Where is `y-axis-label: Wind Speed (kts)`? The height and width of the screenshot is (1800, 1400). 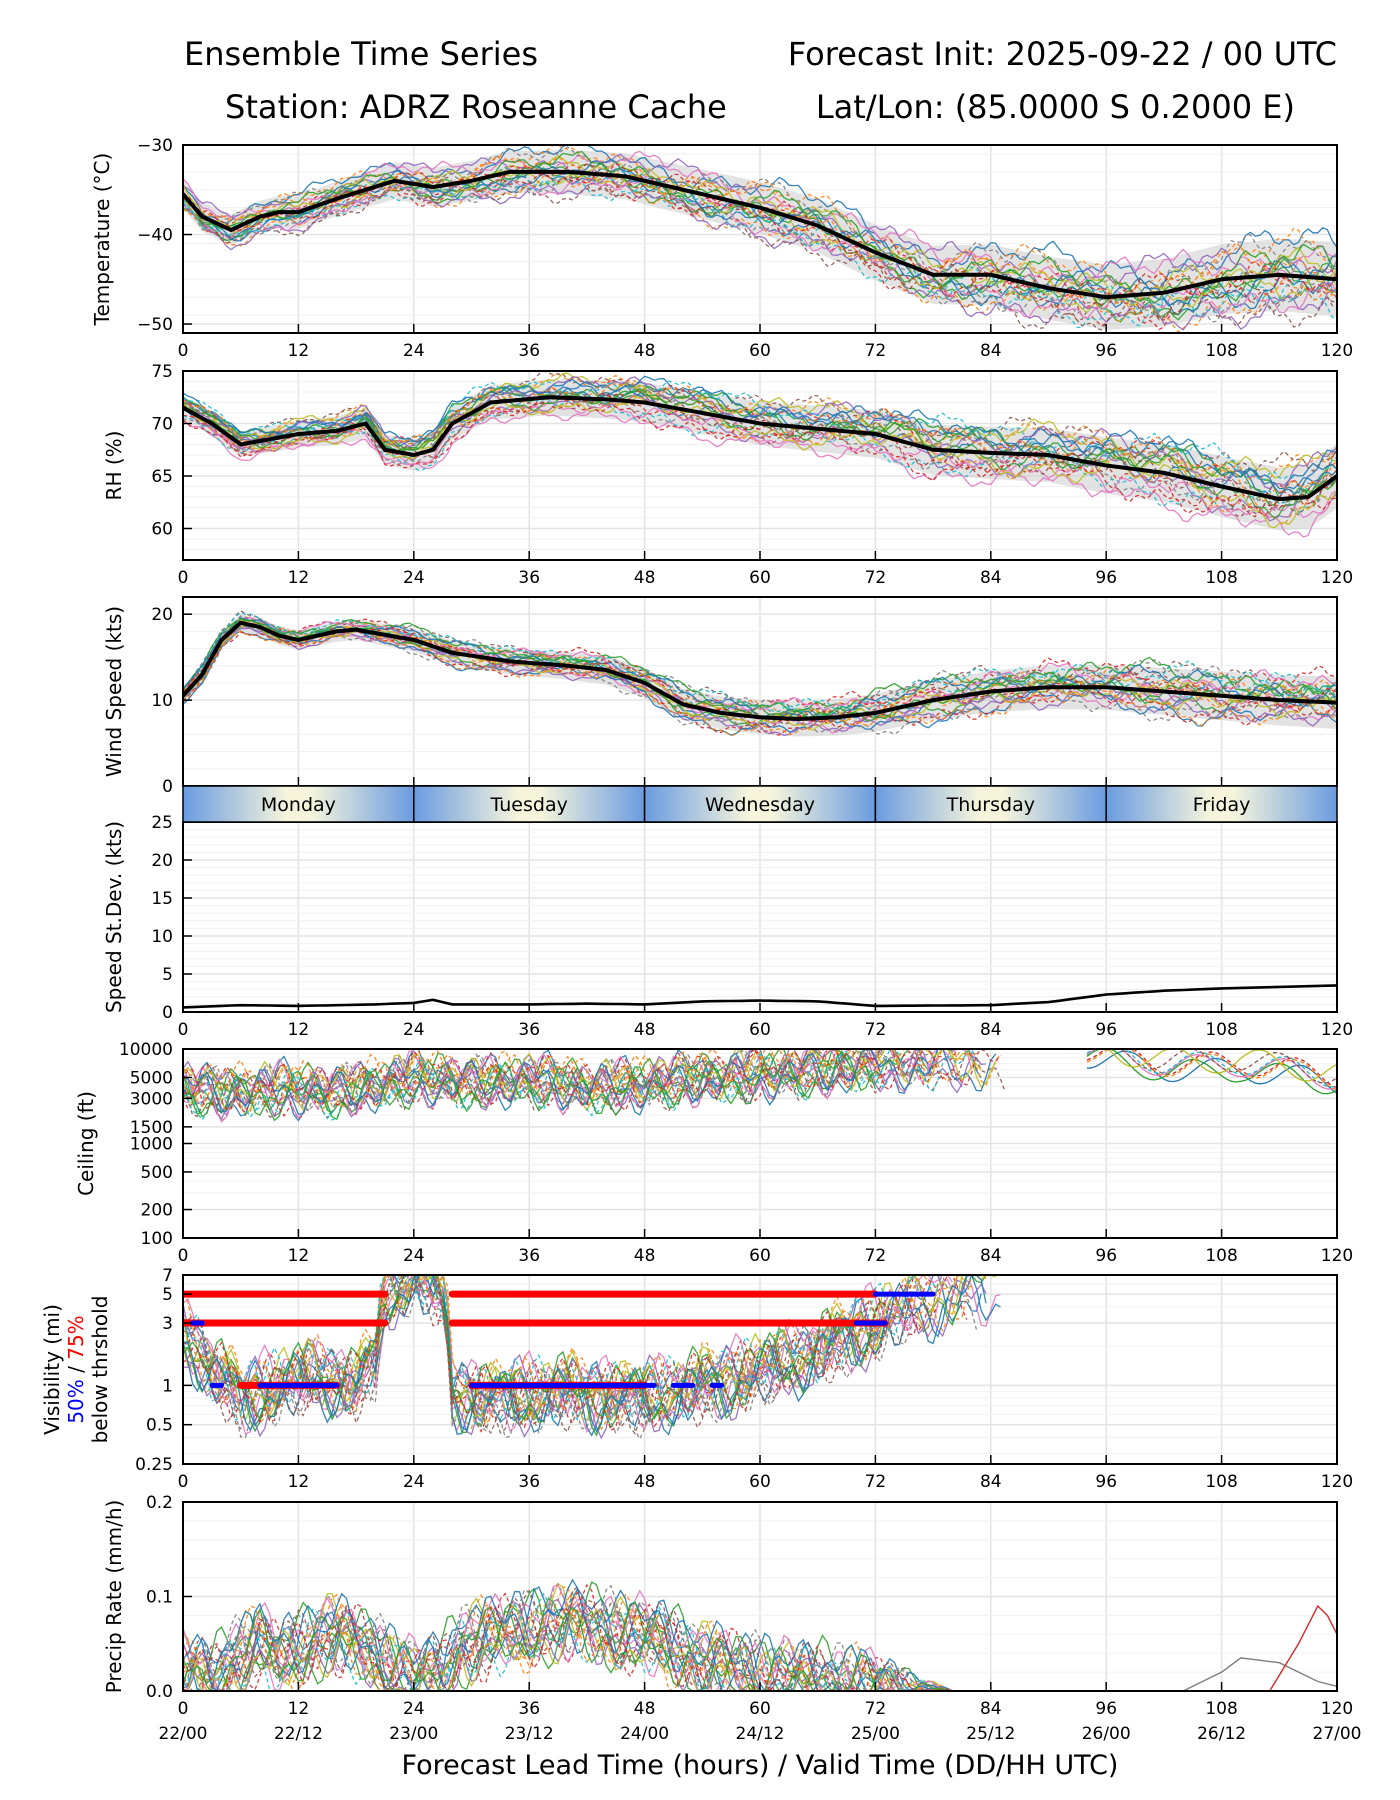 y-axis-label: Wind Speed (kts) is located at coordinates (114, 691).